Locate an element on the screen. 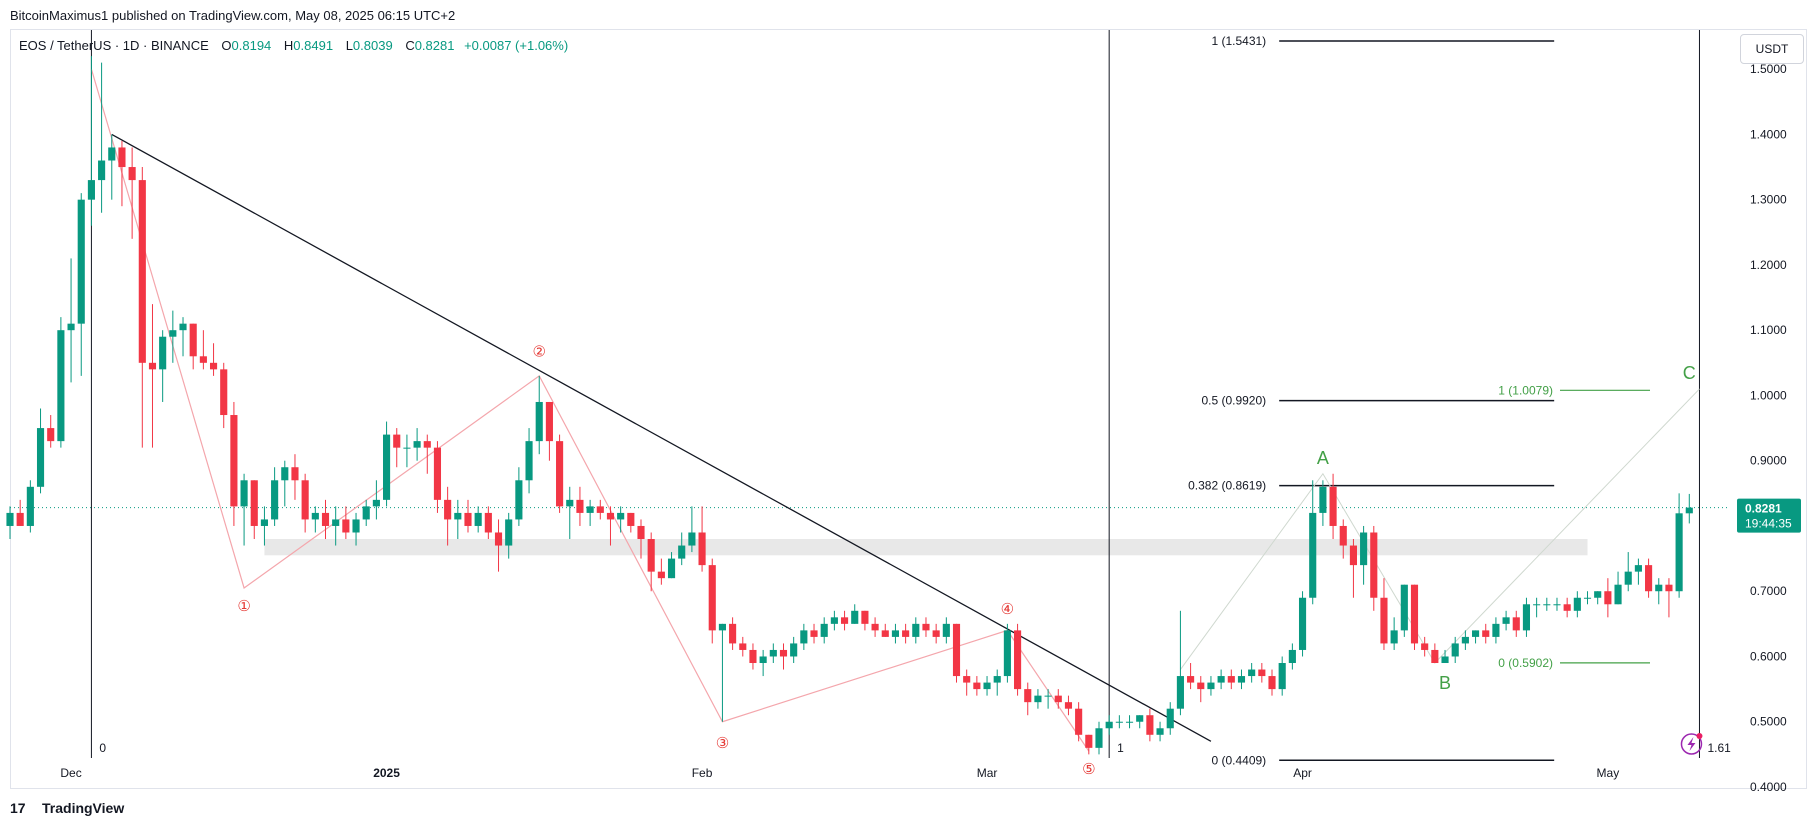  vertical-line-label: 0 is located at coordinates (102, 748).